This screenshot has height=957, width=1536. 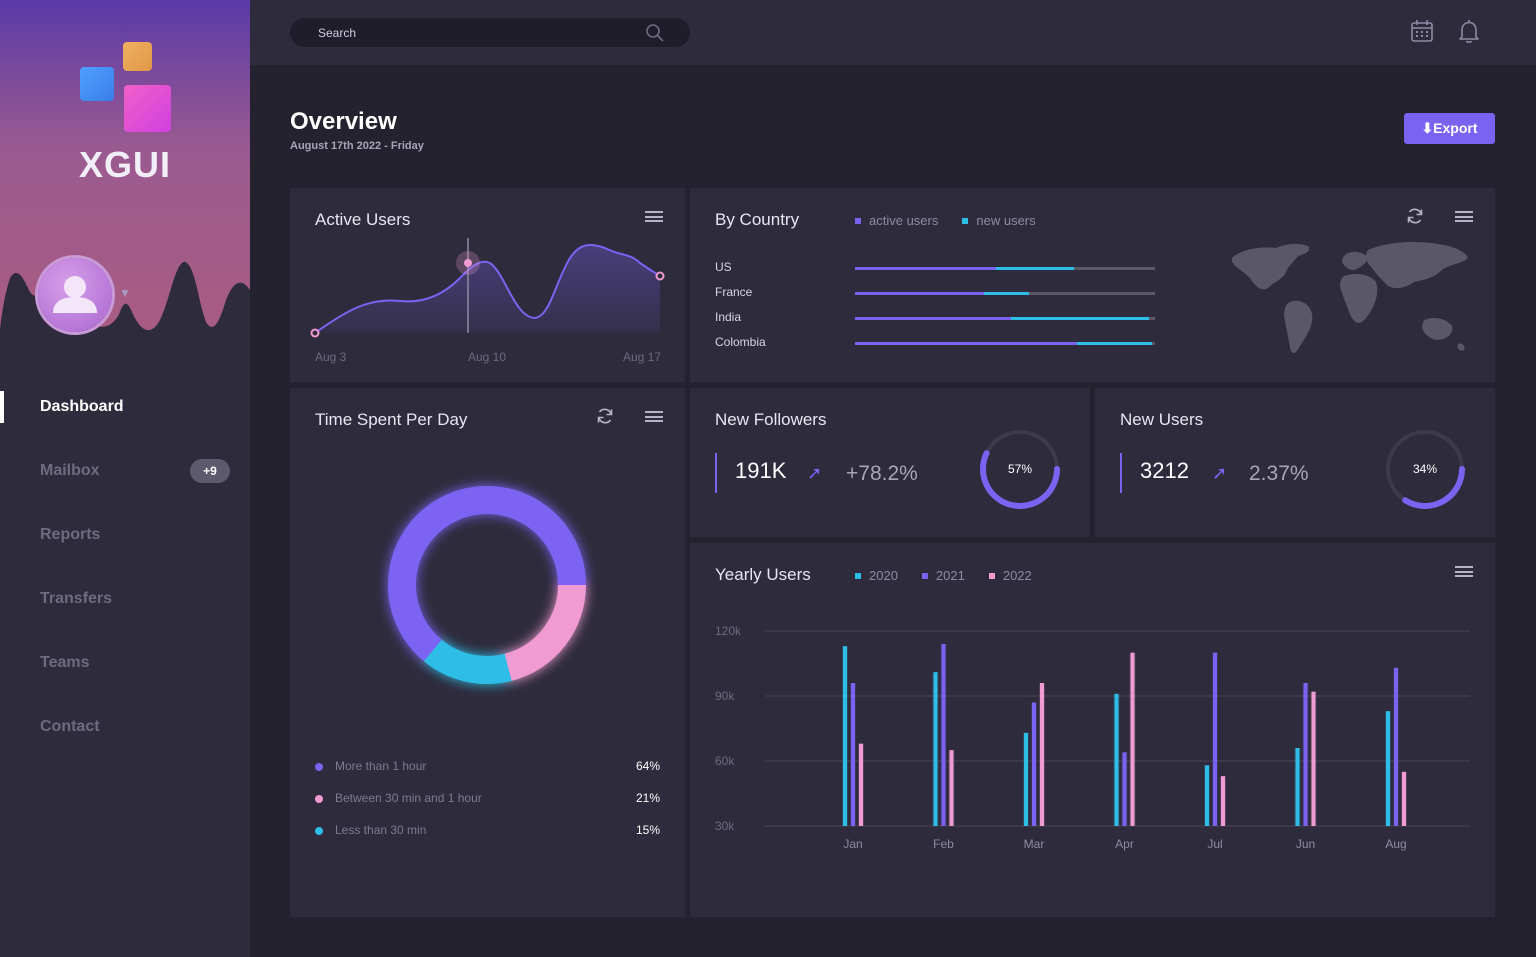 What do you see at coordinates (125, 407) in the screenshot?
I see `sidebar-item-dashboard: Dashboard` at bounding box center [125, 407].